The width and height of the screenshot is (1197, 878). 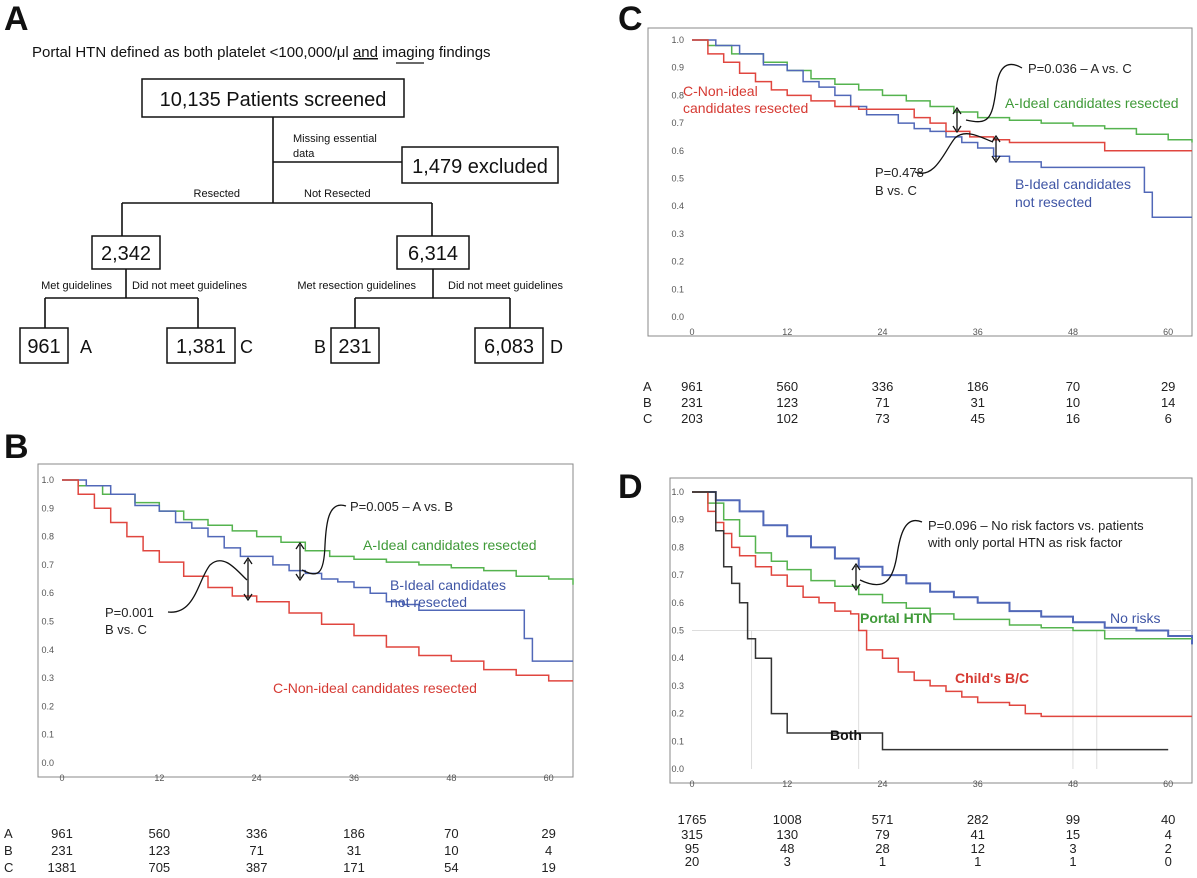 What do you see at coordinates (978, 819) in the screenshot?
I see `risk-value: 282` at bounding box center [978, 819].